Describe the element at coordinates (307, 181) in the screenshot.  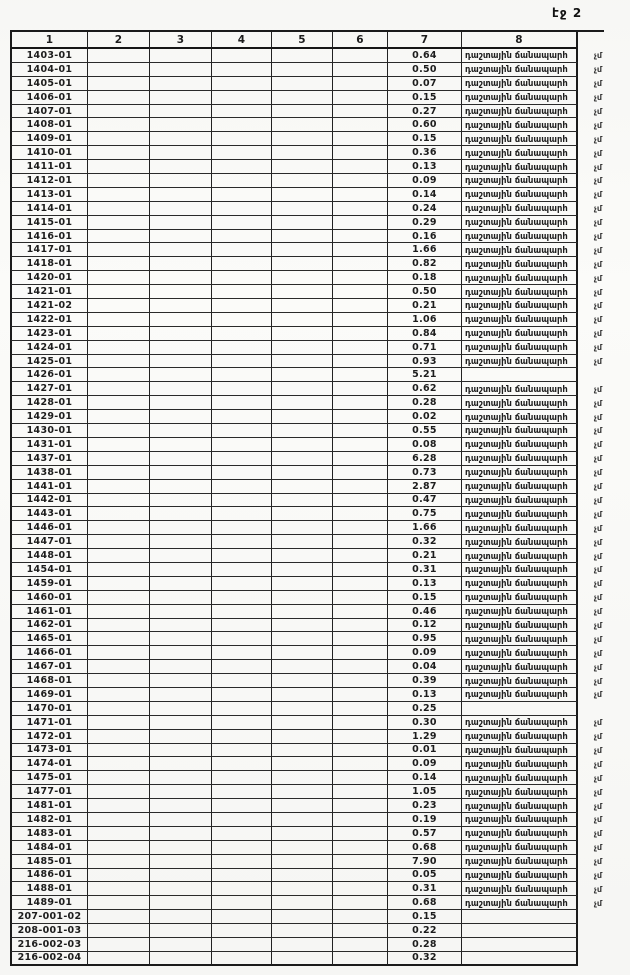
I see `table-row: 1412-01 0.09 դաշտային ճանապարհ չմ` at that location.